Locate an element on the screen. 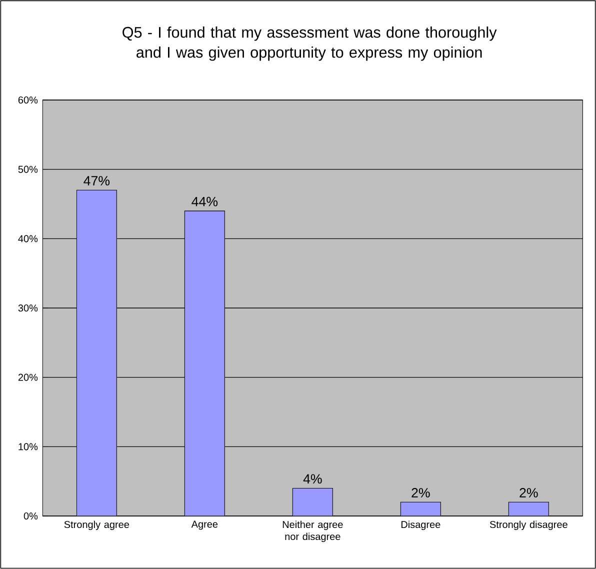  y-tick-label: 60% is located at coordinates (28, 100).